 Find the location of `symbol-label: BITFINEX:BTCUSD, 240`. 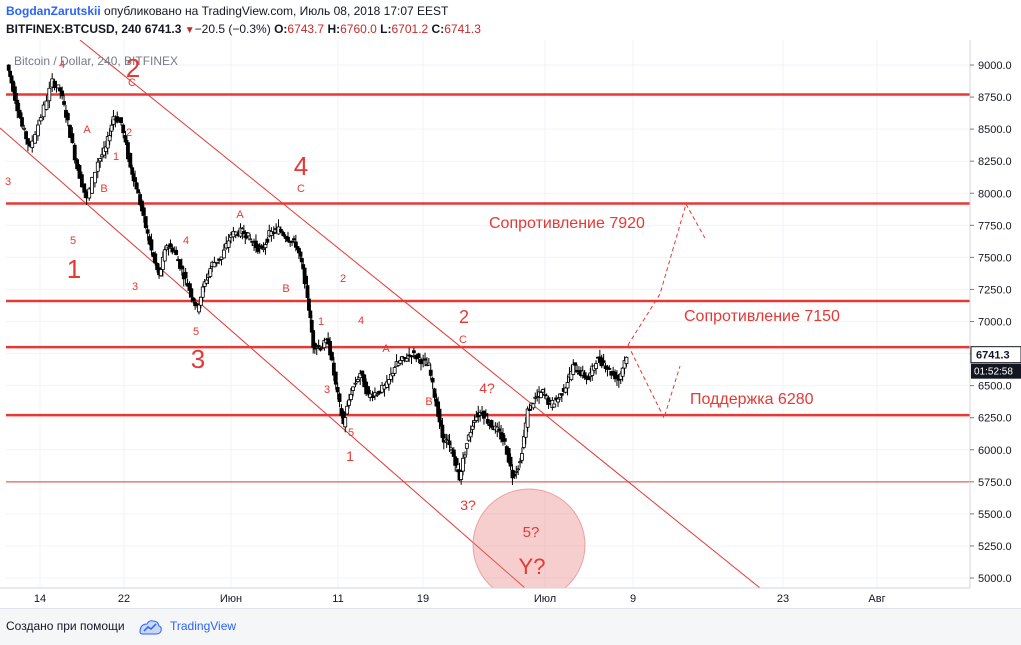

symbol-label: BITFINEX:BTCUSD, 240 is located at coordinates (74, 29).